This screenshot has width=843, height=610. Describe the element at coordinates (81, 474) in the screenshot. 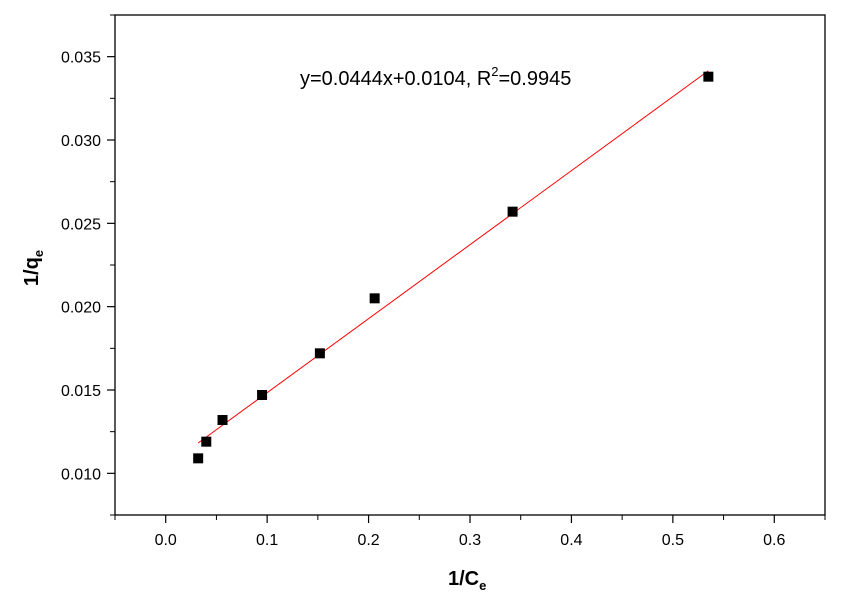

I see `y-tick-label: 0.010` at that location.